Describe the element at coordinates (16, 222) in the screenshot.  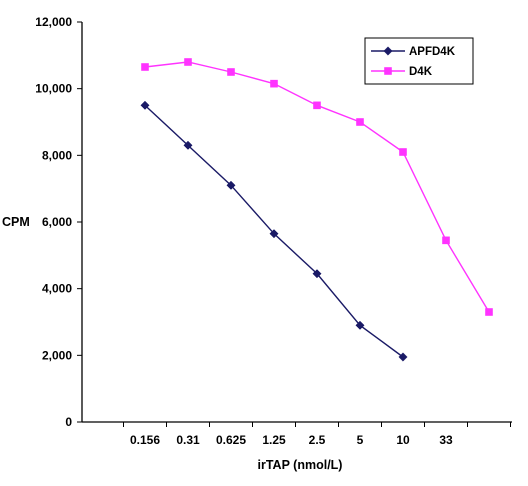
I see `y-axis-title: CPM` at that location.